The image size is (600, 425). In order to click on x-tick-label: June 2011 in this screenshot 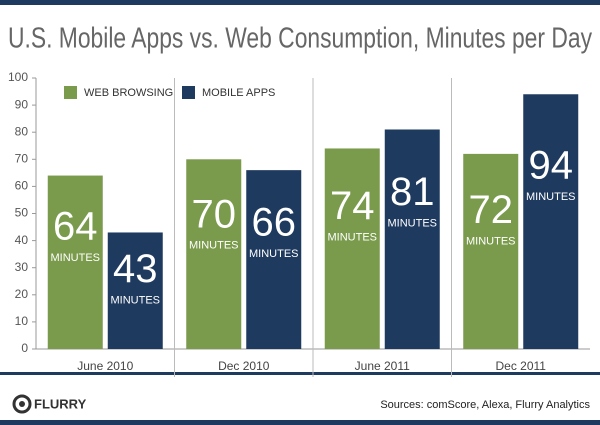, I will do `click(382, 366)`.